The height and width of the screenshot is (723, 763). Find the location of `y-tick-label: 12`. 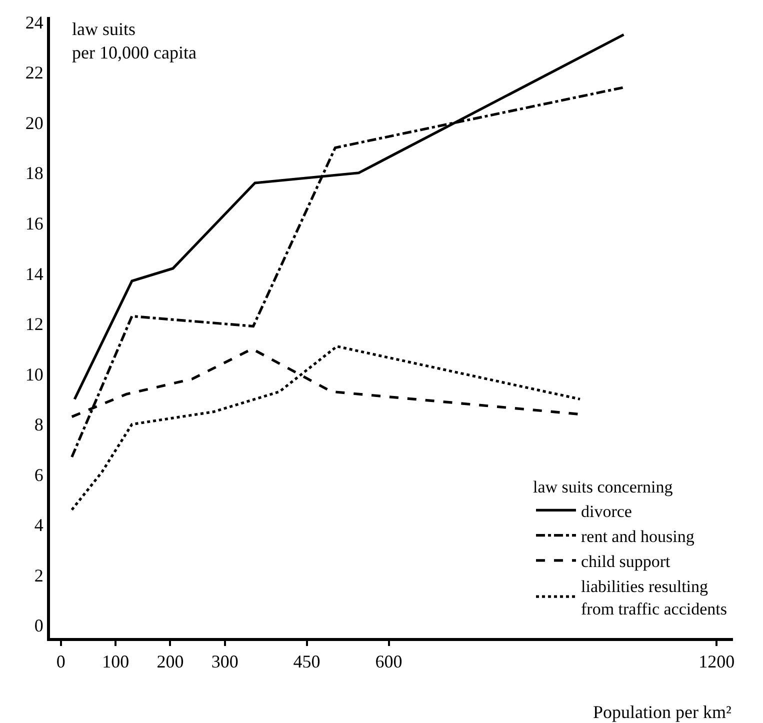

y-tick-label: 12 is located at coordinates (34, 324).